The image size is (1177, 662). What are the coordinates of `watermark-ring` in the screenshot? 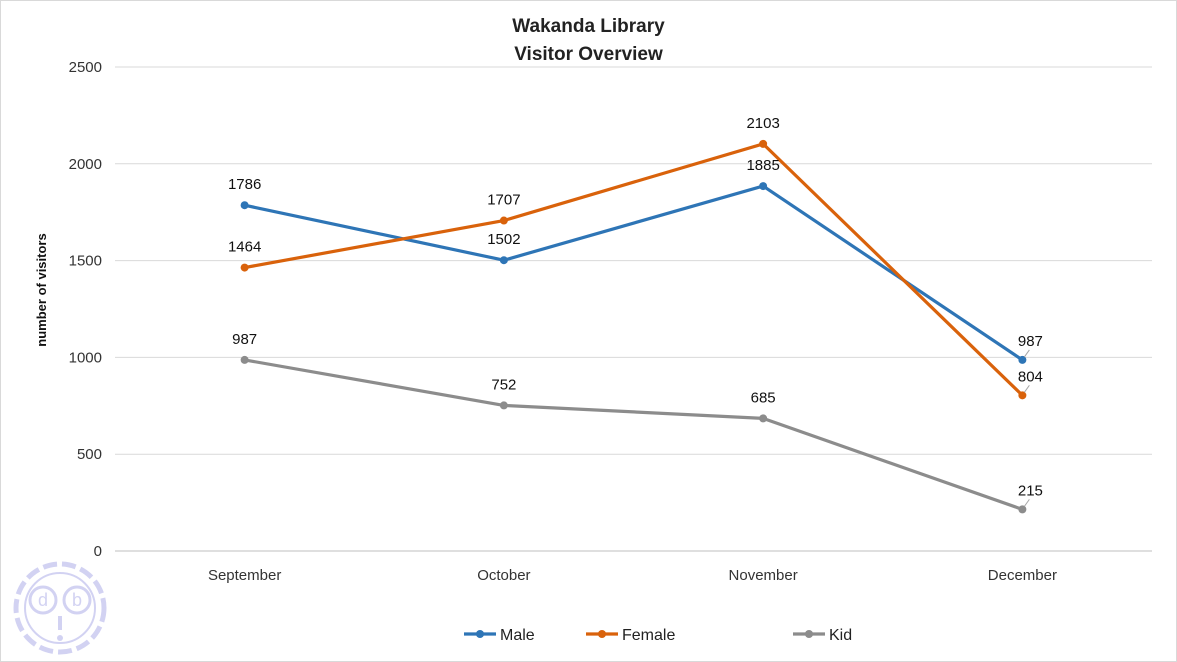 It's located at (60, 608).